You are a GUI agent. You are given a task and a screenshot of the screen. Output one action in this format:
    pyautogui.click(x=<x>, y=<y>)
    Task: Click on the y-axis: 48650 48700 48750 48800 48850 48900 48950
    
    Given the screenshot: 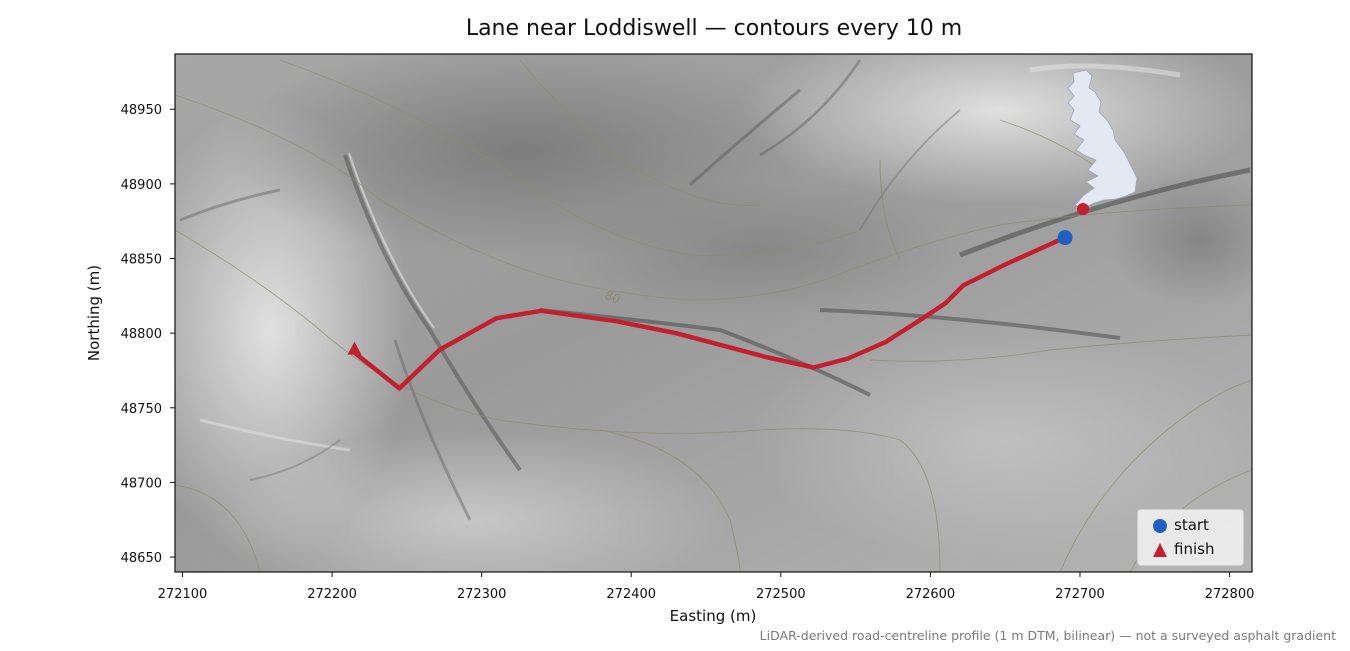 What is the action you would take?
    pyautogui.click(x=148, y=334)
    